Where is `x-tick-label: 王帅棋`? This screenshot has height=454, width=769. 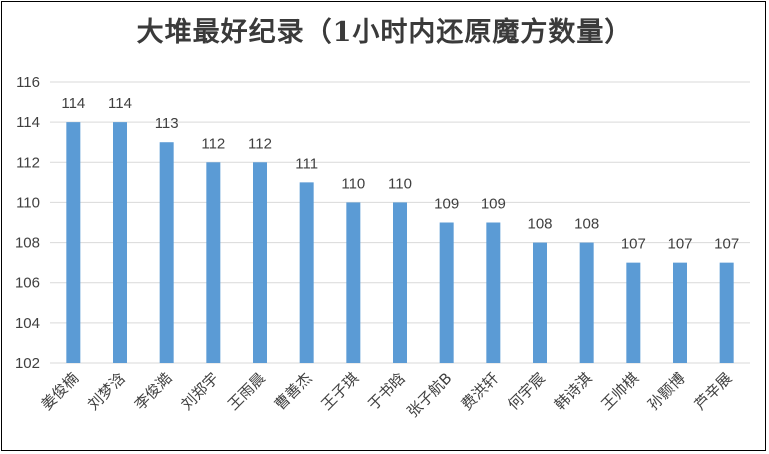 x-tick-label: 王帅棋 is located at coordinates (620, 391).